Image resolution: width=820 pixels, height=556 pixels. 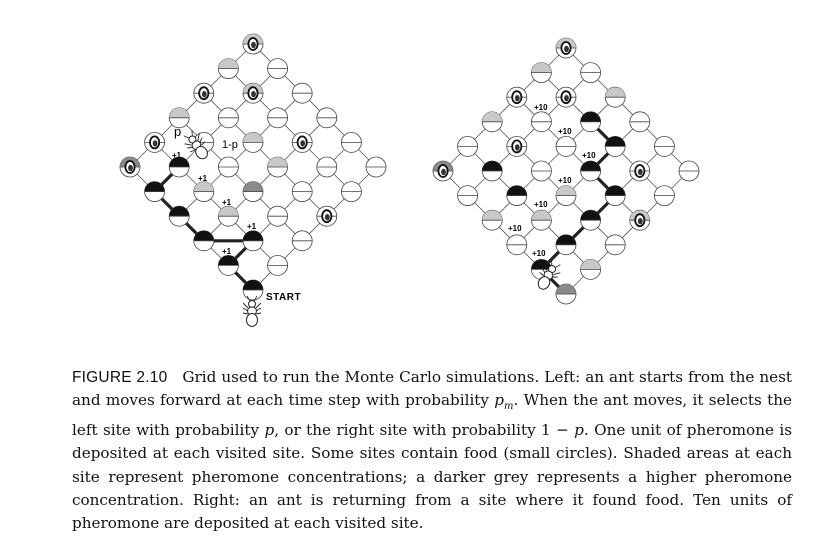 What do you see at coordinates (504, 402) in the screenshot?
I see `caption-math-pm: pm` at bounding box center [504, 402].